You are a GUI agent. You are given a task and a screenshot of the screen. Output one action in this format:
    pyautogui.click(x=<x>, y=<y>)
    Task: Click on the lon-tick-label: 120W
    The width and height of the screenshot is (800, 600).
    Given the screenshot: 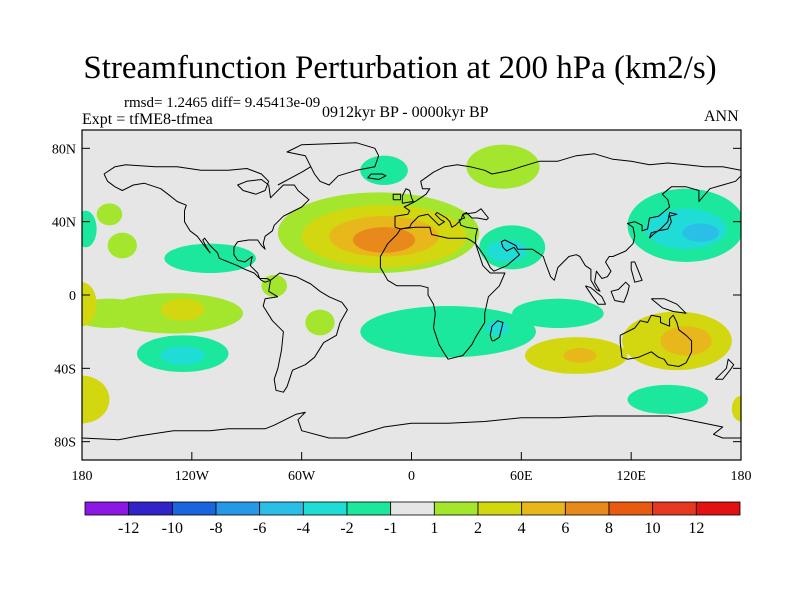 What is the action you would take?
    pyautogui.click(x=192, y=476)
    